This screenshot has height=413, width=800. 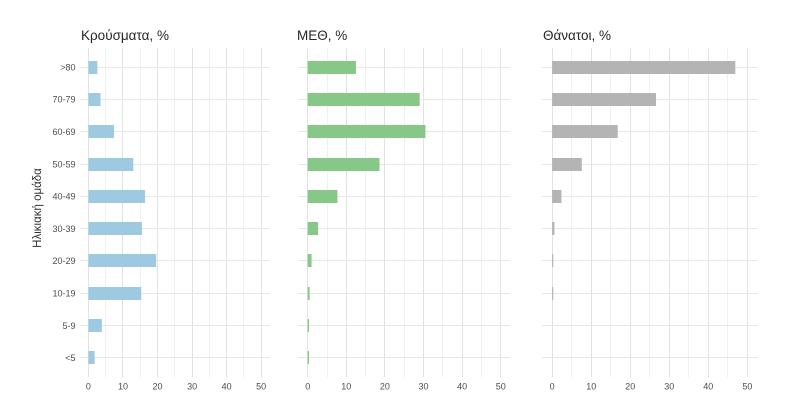 I want to click on svg-text: Ηλικιακή ομάδα, so click(x=38, y=208).